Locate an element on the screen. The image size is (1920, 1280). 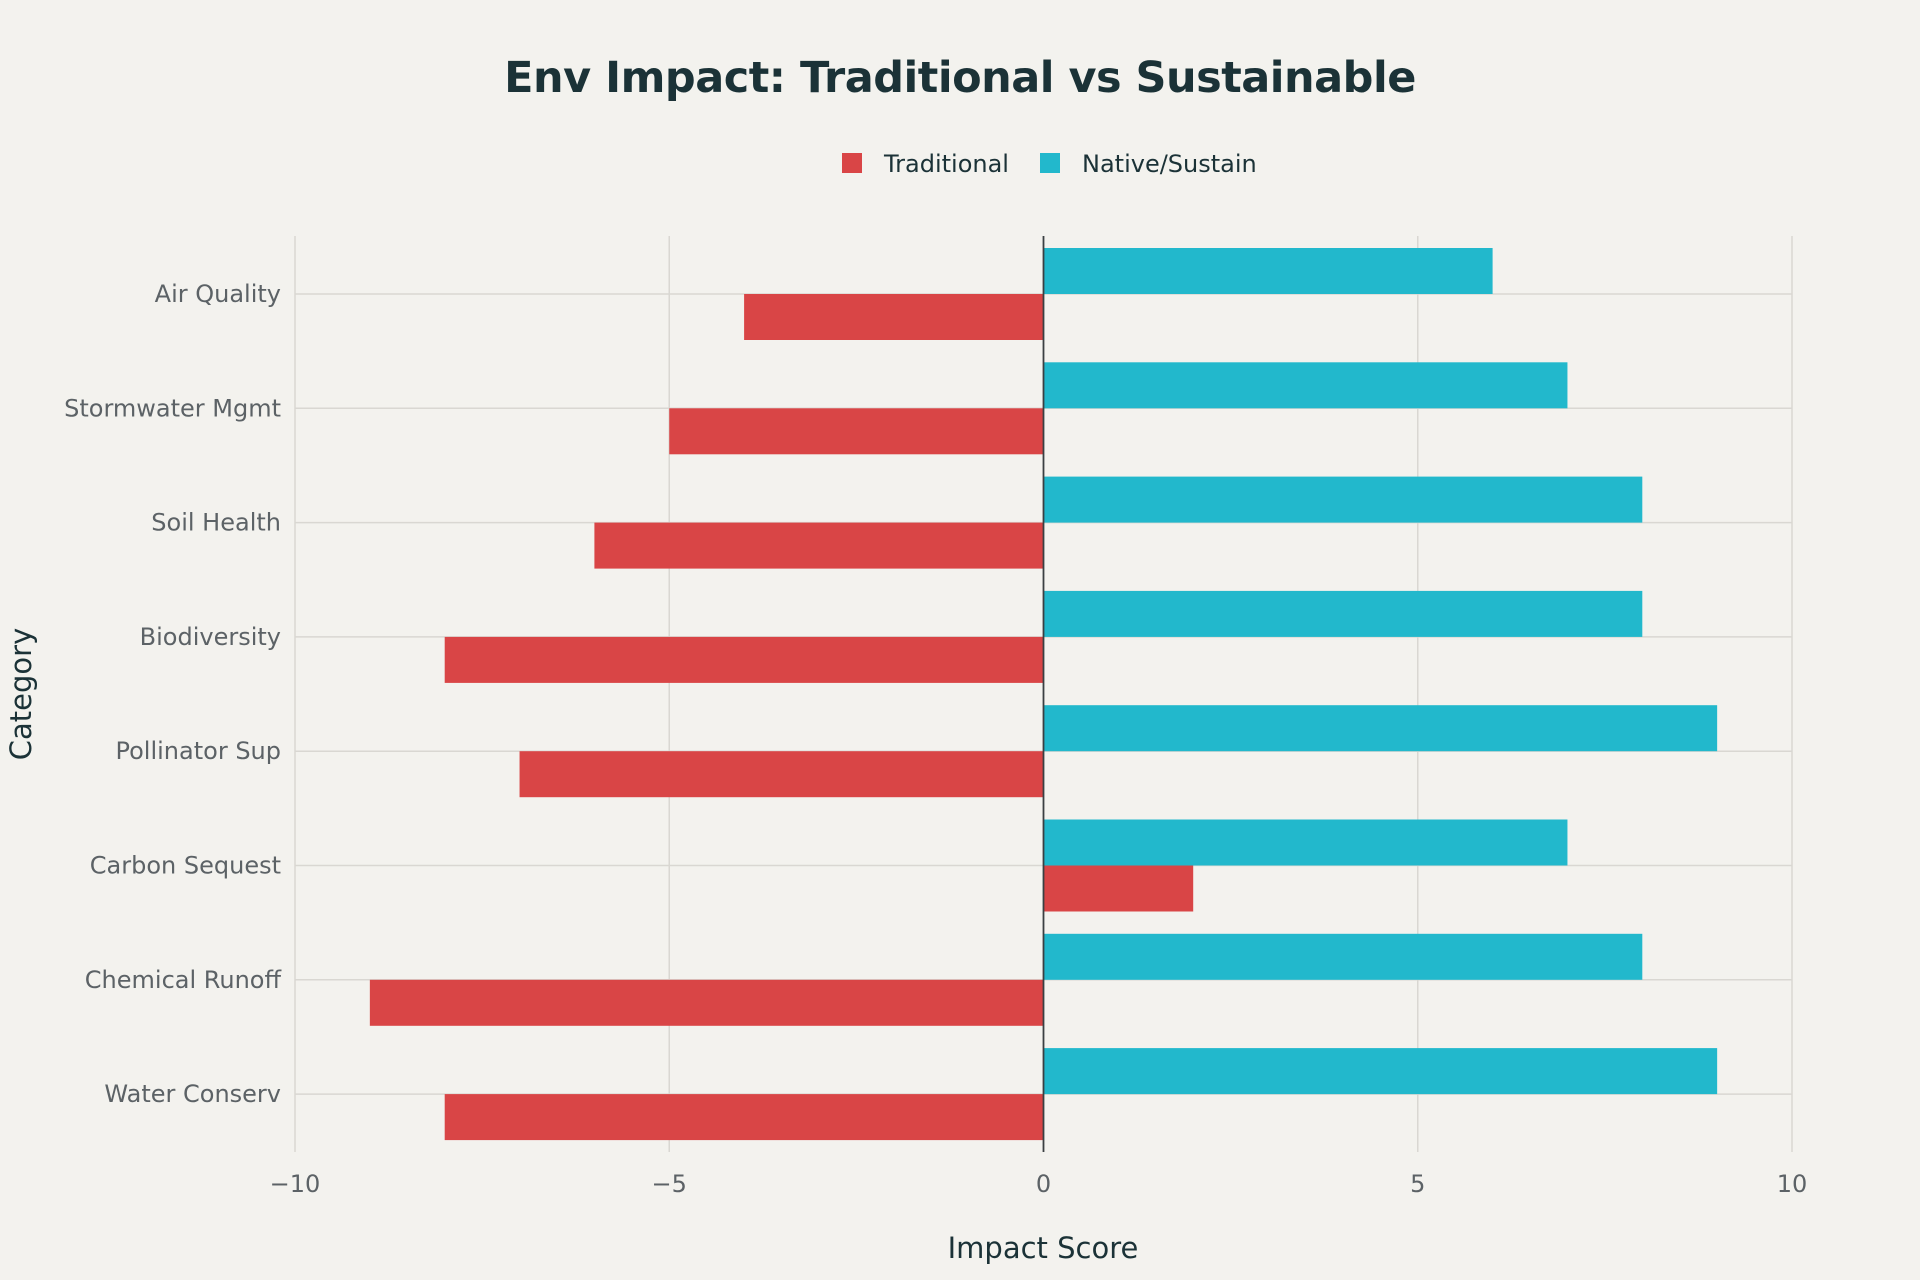
x-tick-label: −5 is located at coordinates (669, 1184).